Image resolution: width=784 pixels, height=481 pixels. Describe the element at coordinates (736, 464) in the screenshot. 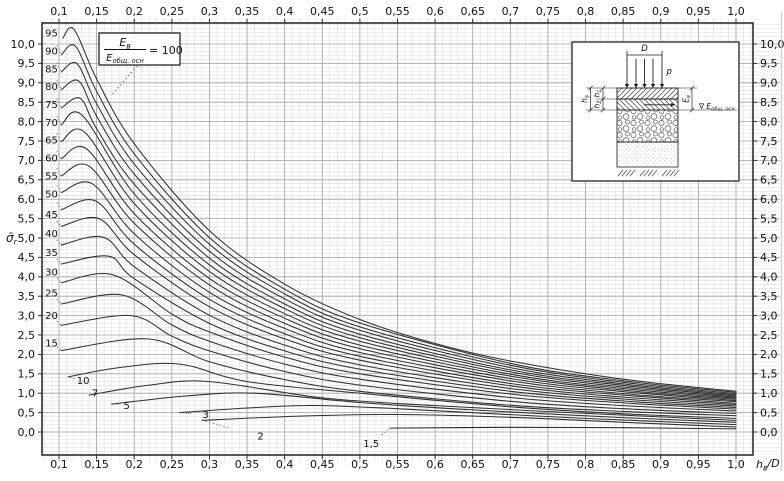

I see `x-tick-label-bottom: 1,0` at that location.